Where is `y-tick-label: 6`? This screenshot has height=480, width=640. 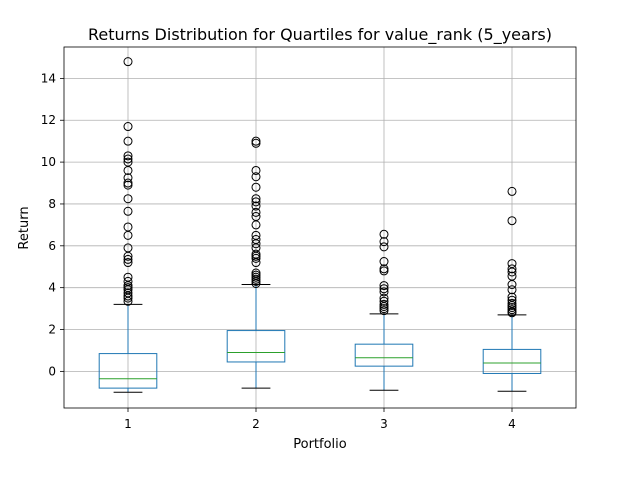 y-tick-label: 6 is located at coordinates (52, 246).